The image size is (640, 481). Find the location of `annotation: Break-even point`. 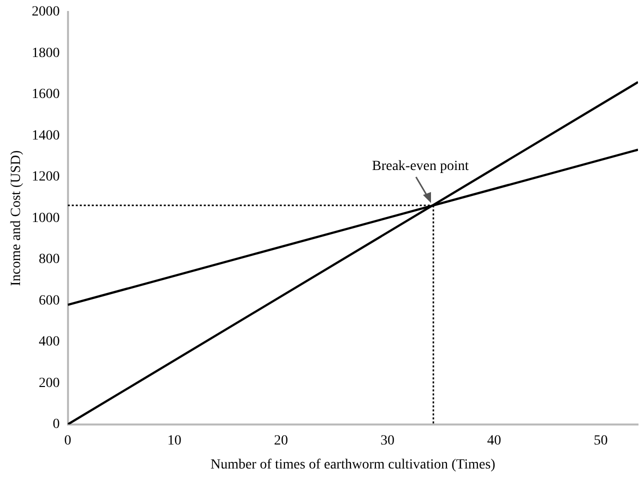

annotation: Break-even point is located at coordinates (420, 166).